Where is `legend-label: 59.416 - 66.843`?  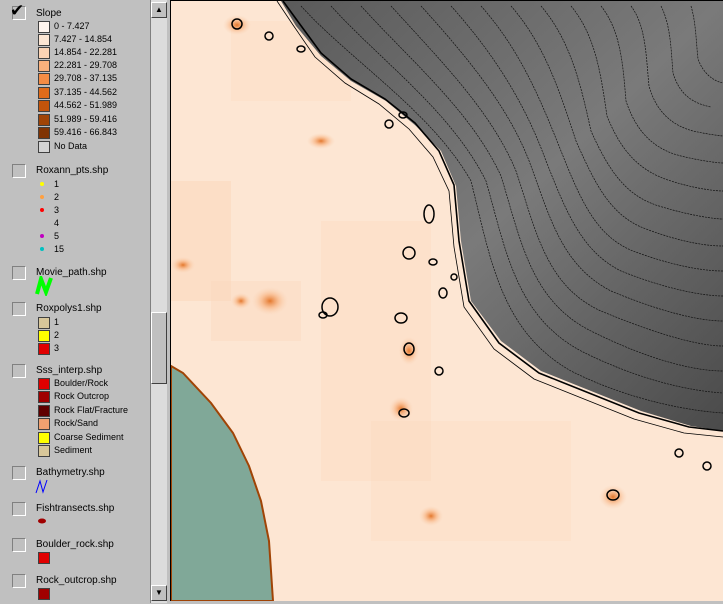
legend-label: 59.416 - 66.843 is located at coordinates (86, 132).